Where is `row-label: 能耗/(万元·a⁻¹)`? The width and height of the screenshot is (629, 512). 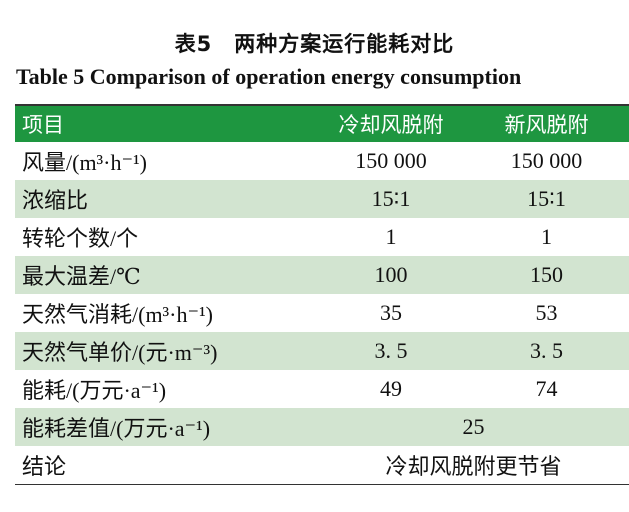 row-label: 能耗/(万元·a⁻¹) is located at coordinates (94, 390).